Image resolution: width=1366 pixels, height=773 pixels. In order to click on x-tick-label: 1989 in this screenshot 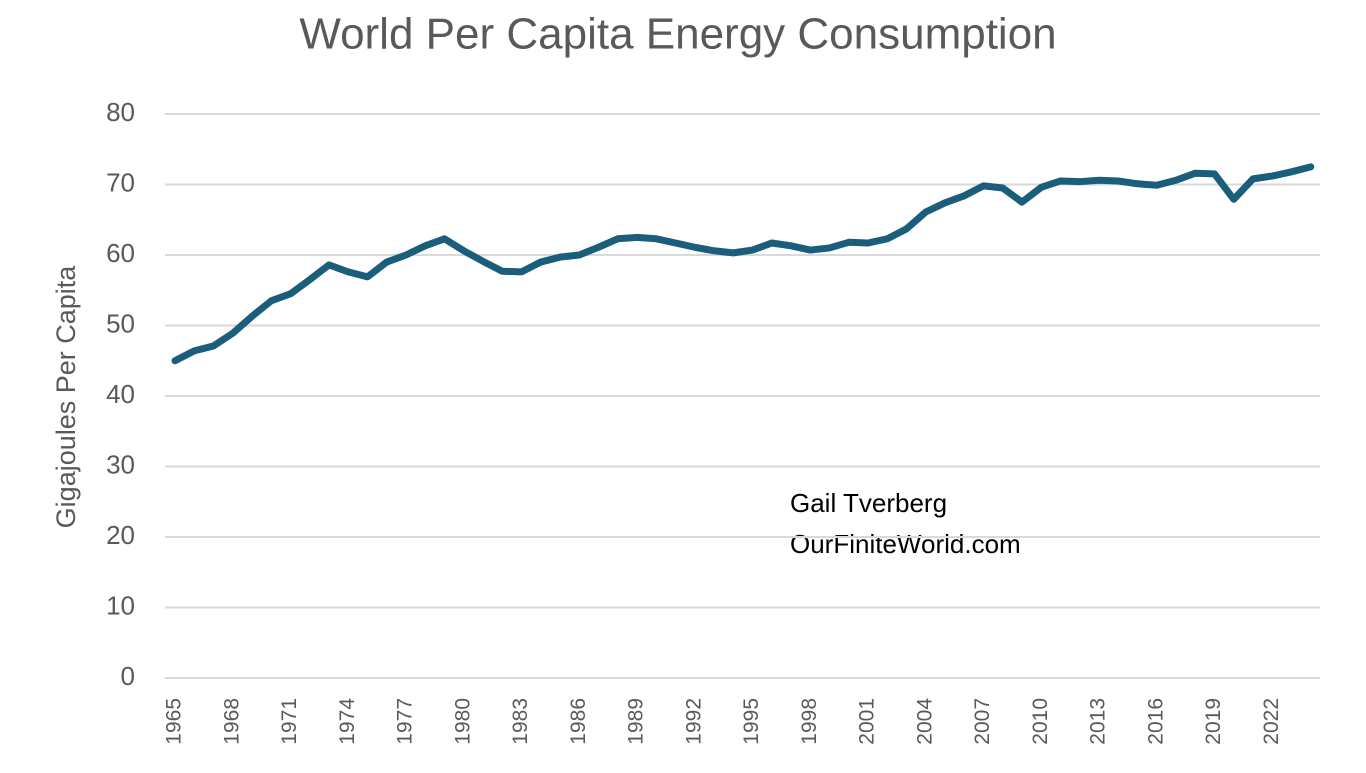, I will do `click(636, 721)`.